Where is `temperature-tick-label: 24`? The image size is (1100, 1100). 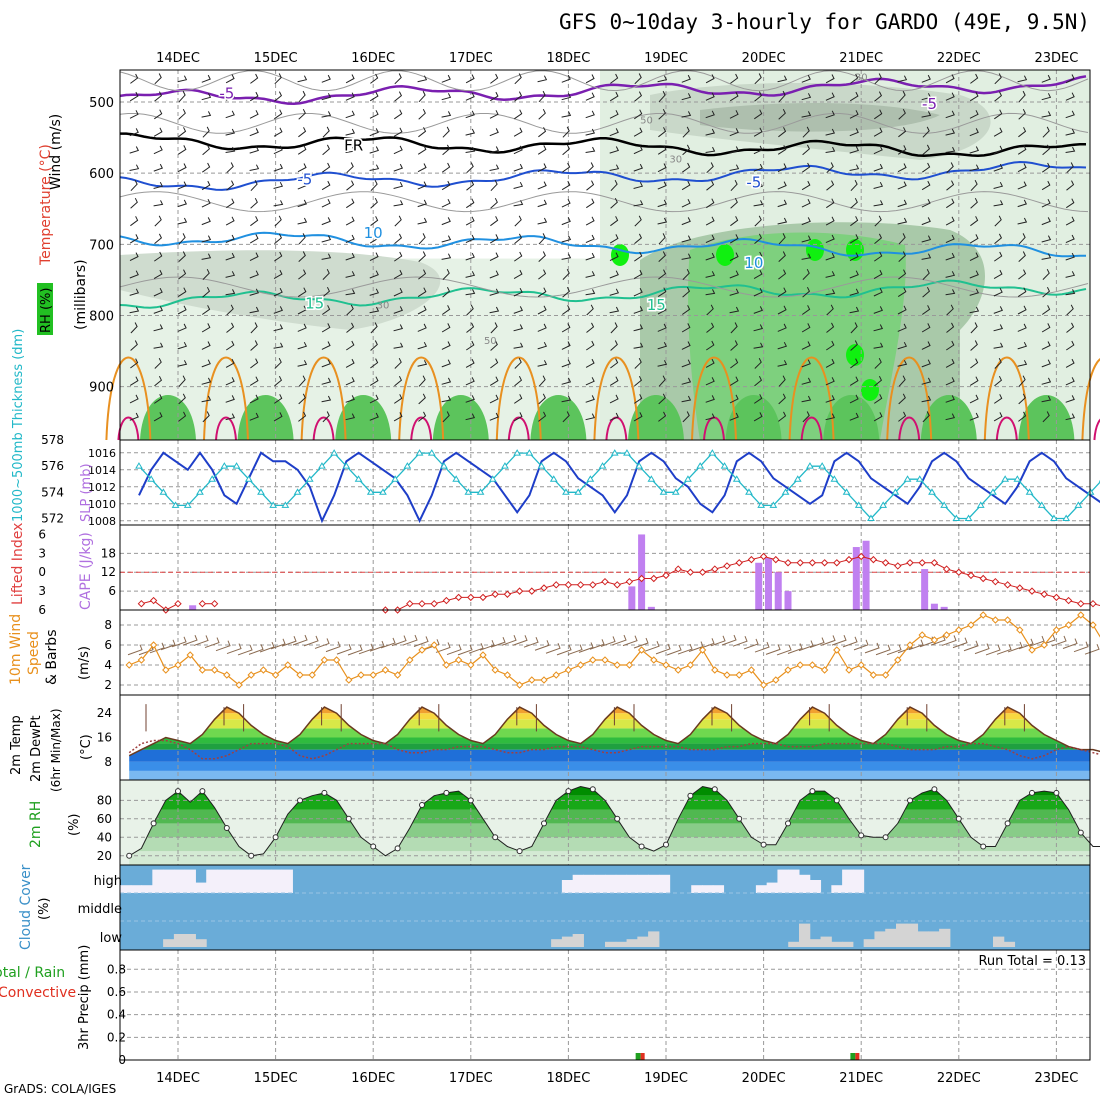 temperature-tick-label: 24 is located at coordinates (104, 713).